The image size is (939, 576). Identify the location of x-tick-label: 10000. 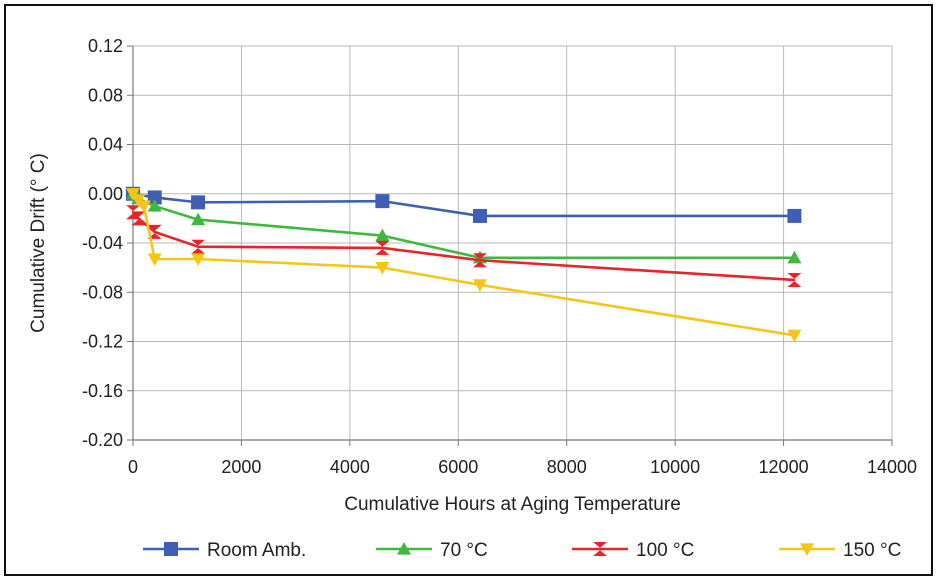
(675, 467).